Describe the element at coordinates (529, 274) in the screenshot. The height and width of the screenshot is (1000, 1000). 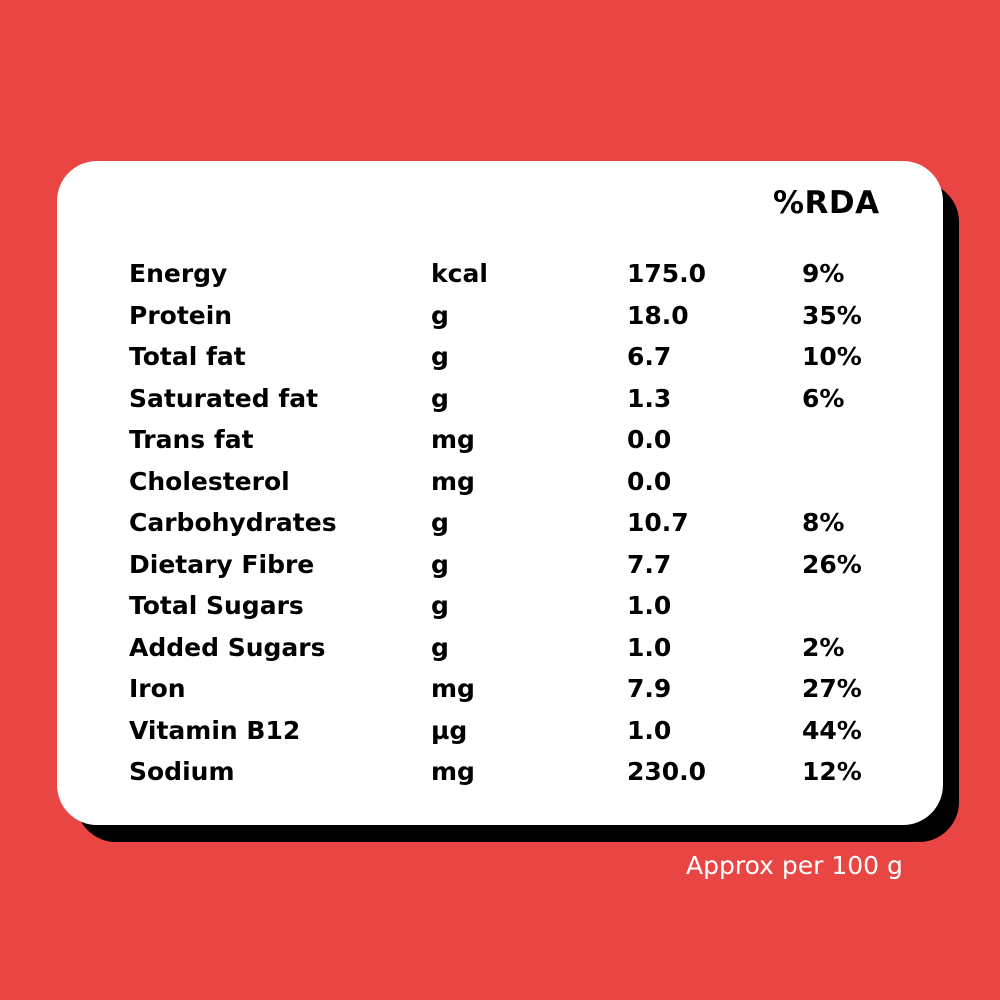
I see `table-row: Energy kcal 175.0 9%` at that location.